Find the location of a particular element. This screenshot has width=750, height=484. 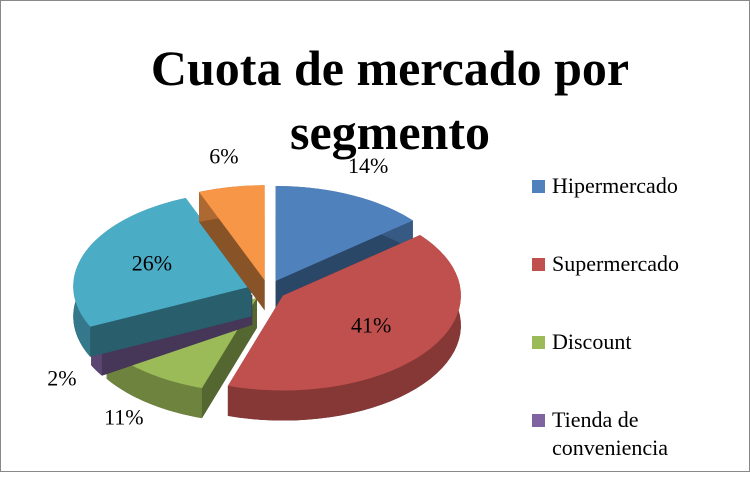

data-label: 6% is located at coordinates (223, 155).